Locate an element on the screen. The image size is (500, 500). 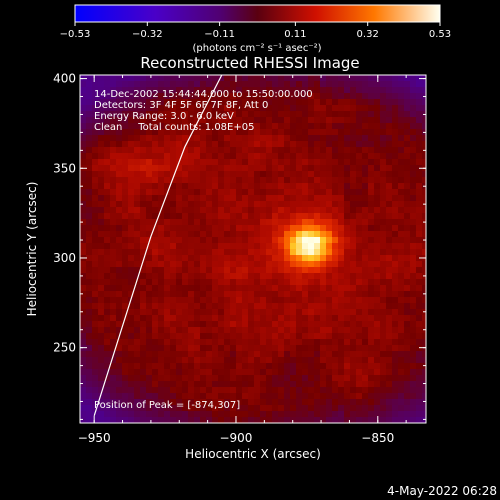
annotation-clean: Clean Total counts: 1.08E+05 is located at coordinates (174, 127).